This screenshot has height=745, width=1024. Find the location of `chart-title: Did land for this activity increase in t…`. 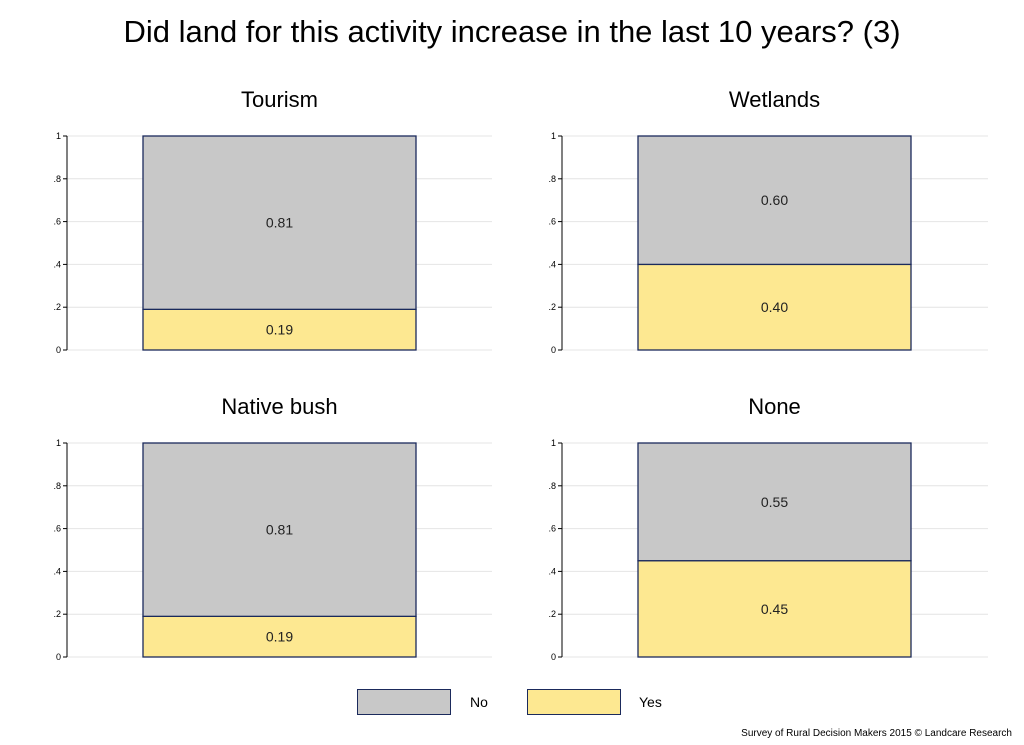

chart-title: Did land for this activity increase in t… is located at coordinates (512, 31).